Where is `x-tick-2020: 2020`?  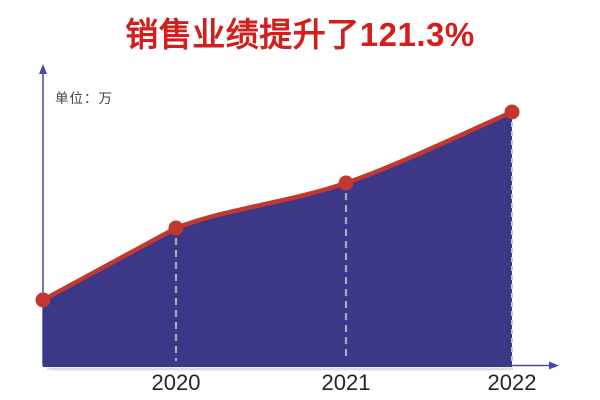 x-tick-2020: 2020 is located at coordinates (176, 382).